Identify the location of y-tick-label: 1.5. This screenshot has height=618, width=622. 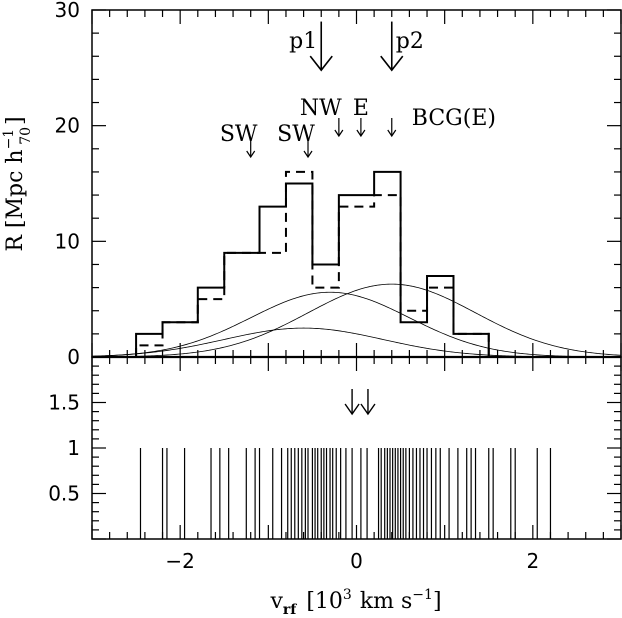
(64, 403).